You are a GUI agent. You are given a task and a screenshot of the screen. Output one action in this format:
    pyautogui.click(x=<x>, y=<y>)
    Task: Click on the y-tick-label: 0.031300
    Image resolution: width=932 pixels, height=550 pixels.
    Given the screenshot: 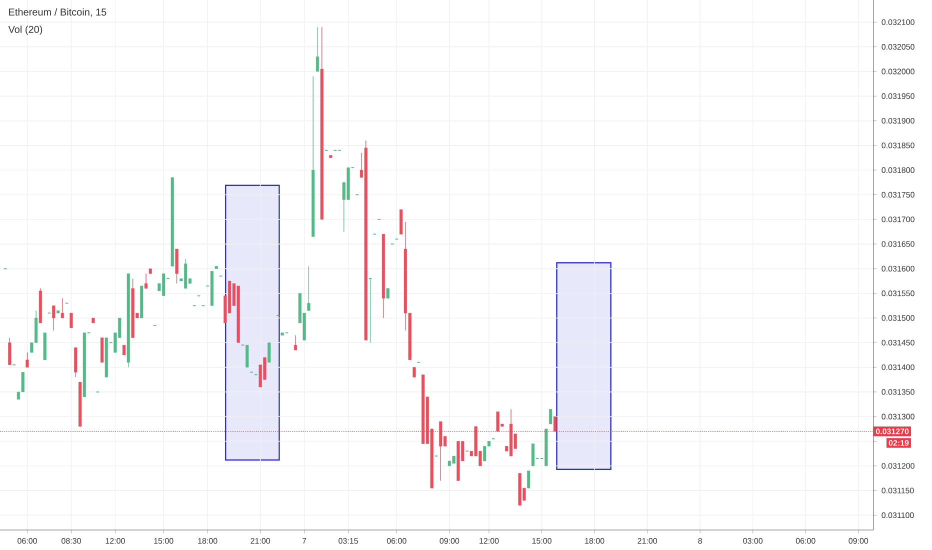 What is the action you would take?
    pyautogui.click(x=898, y=417)
    